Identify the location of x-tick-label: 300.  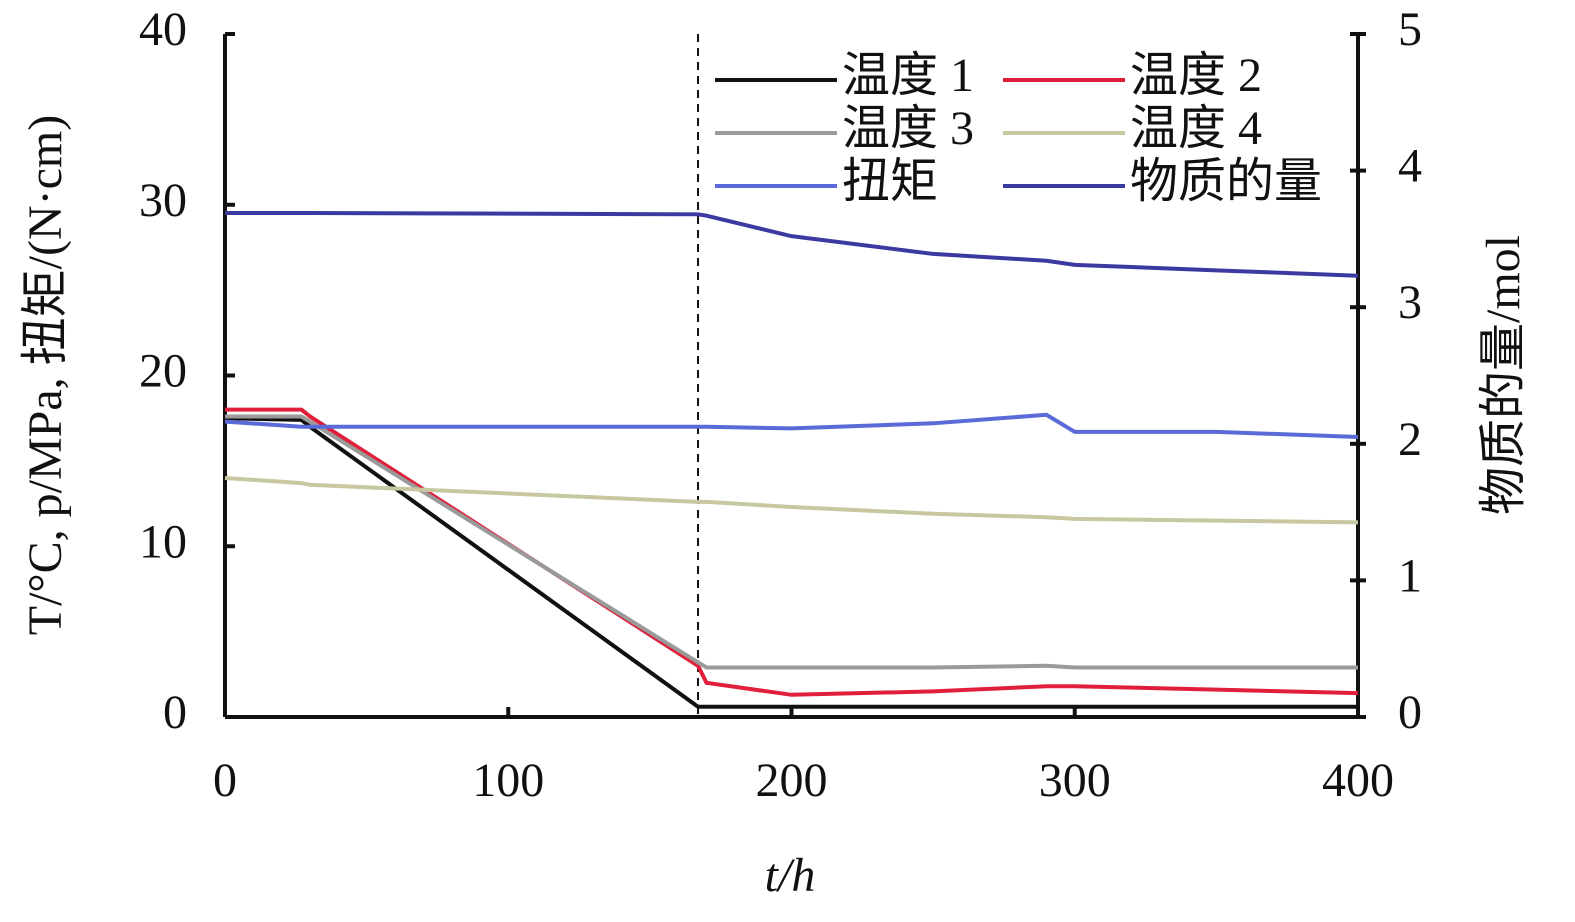
(1075, 780).